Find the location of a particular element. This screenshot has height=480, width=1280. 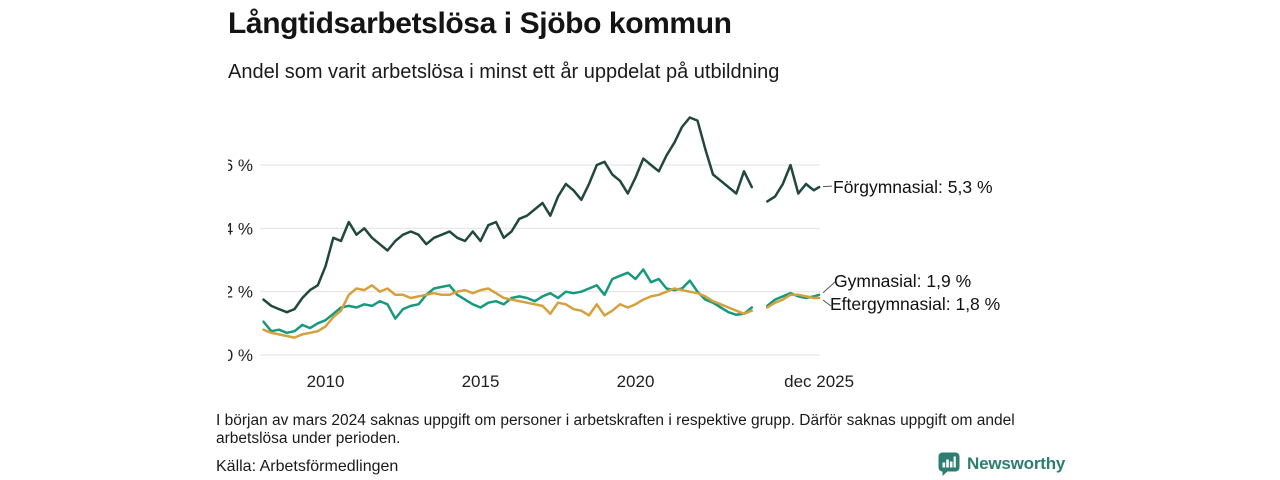

series-line-eftergymnasial is located at coordinates (541, 311).